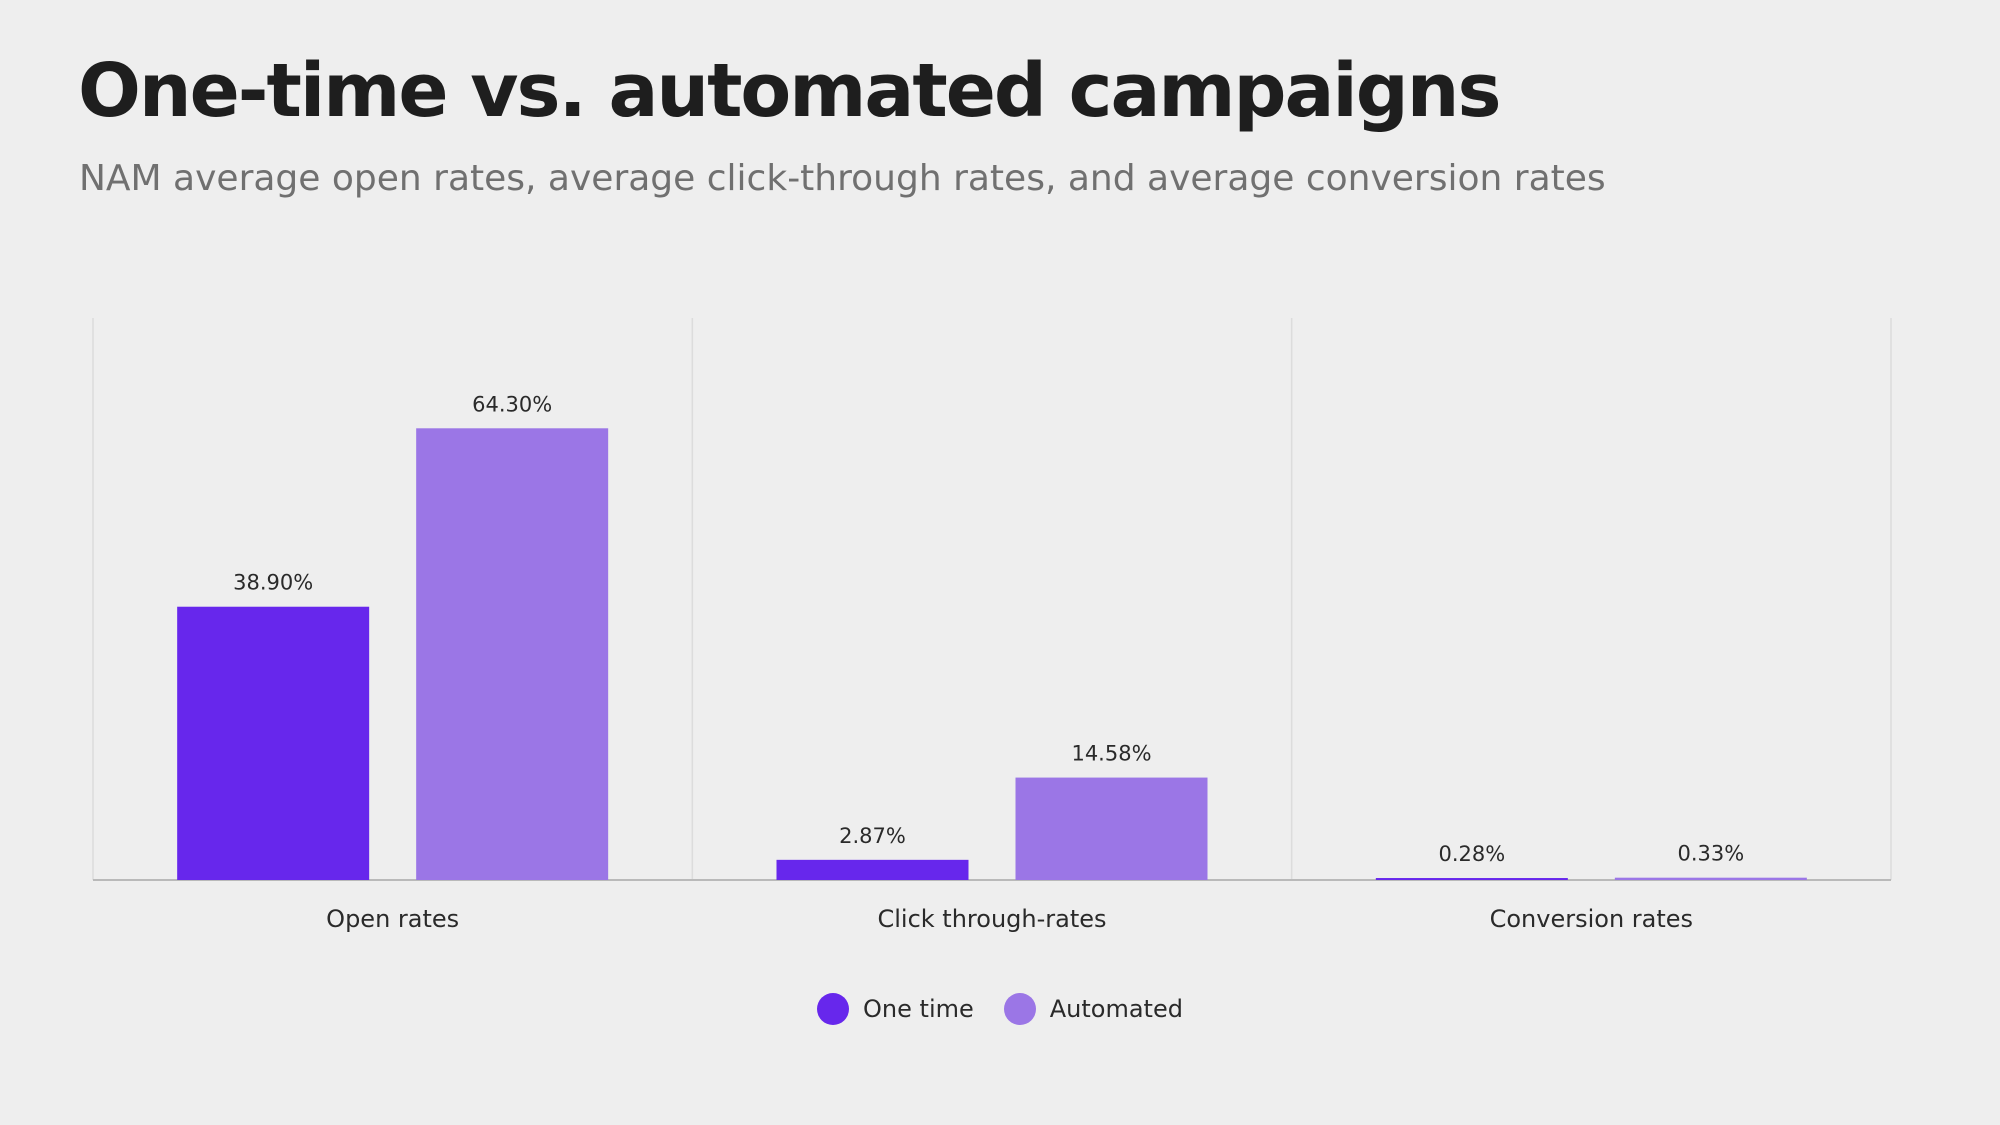 The height and width of the screenshot is (1125, 2000). Describe the element at coordinates (833, 1009) in the screenshot. I see `legend-swatch-one-time` at that location.